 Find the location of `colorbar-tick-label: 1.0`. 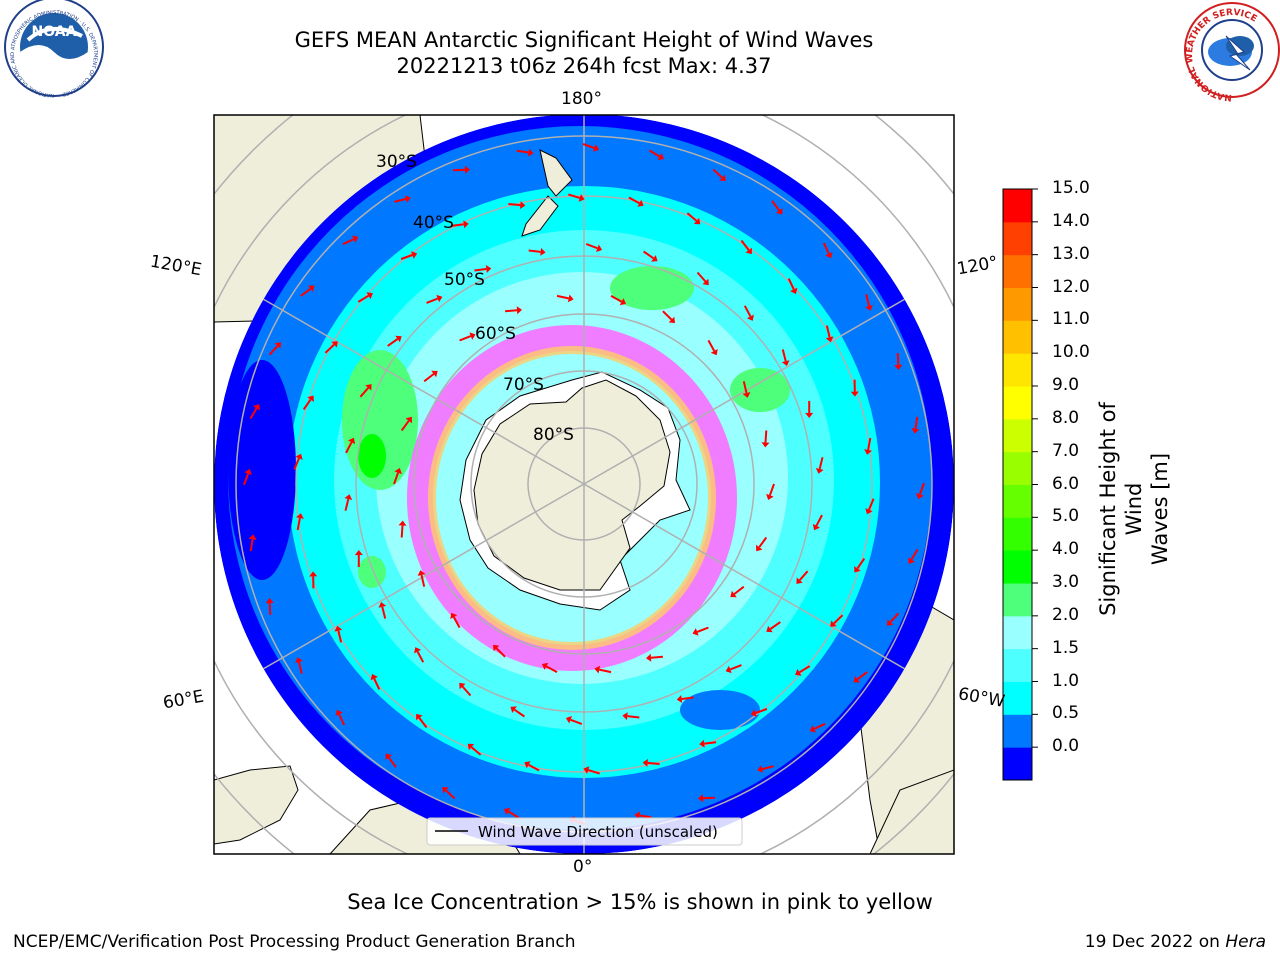

colorbar-tick-label: 1.0 is located at coordinates (1066, 680).